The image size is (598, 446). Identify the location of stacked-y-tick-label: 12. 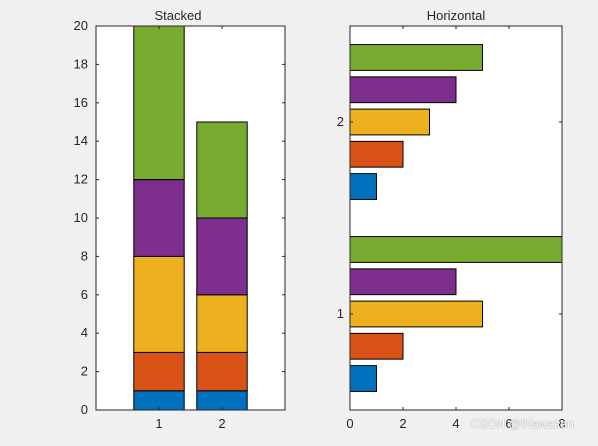
(81, 179).